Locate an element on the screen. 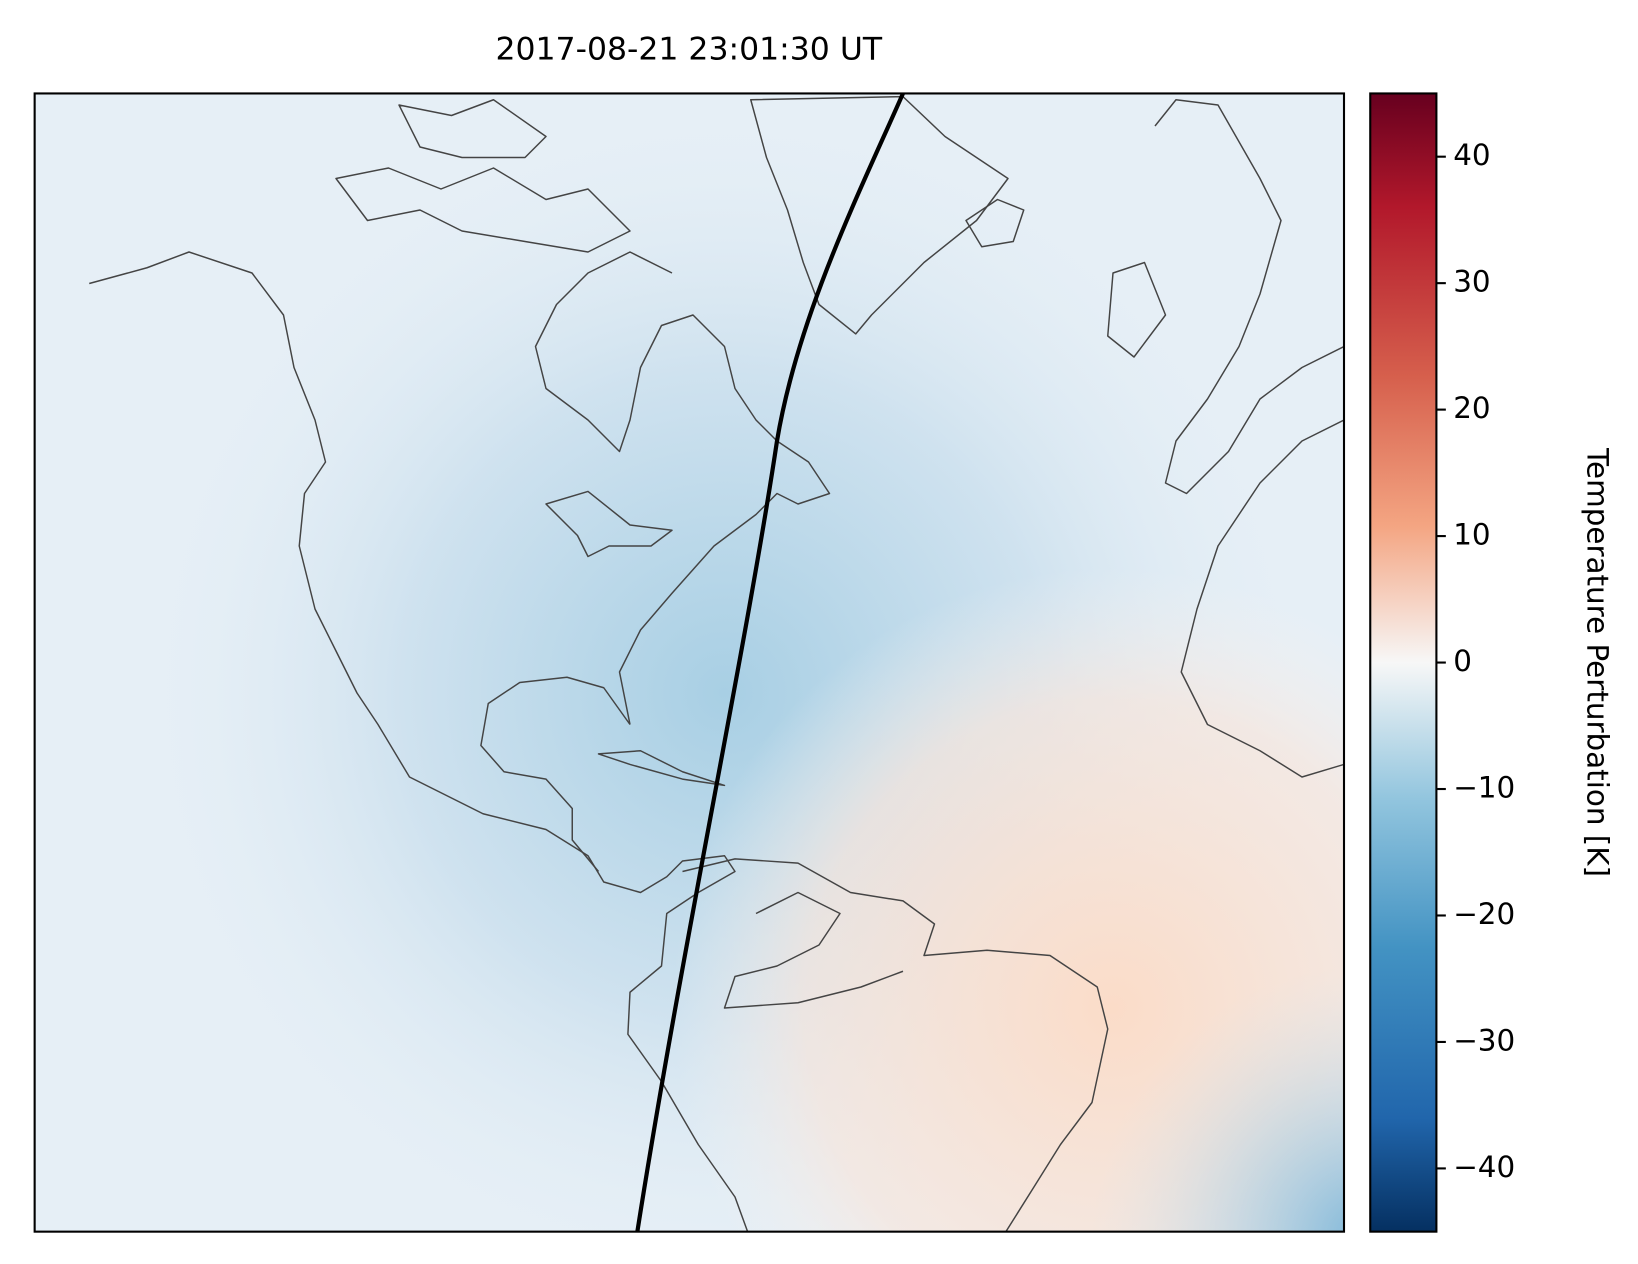 The height and width of the screenshot is (1264, 1638). coastline-europe is located at coordinates (1225, 297).